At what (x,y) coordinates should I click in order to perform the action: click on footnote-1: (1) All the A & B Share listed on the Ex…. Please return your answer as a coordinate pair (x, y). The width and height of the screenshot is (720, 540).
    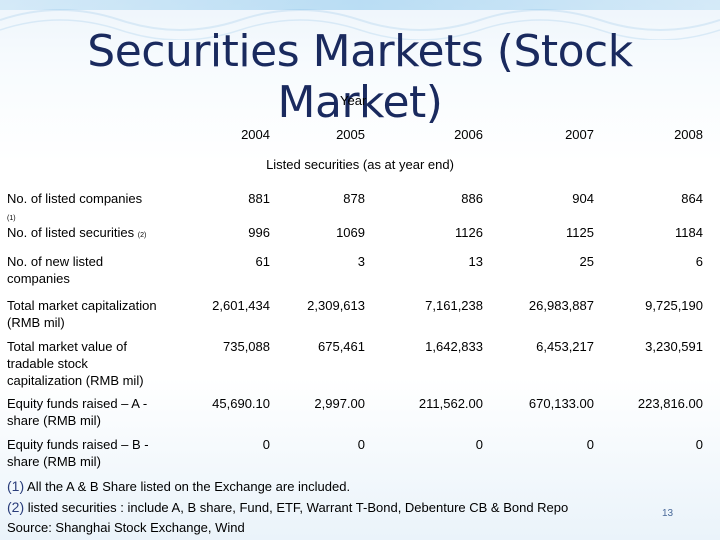
    Looking at the image, I should click on (287, 486).